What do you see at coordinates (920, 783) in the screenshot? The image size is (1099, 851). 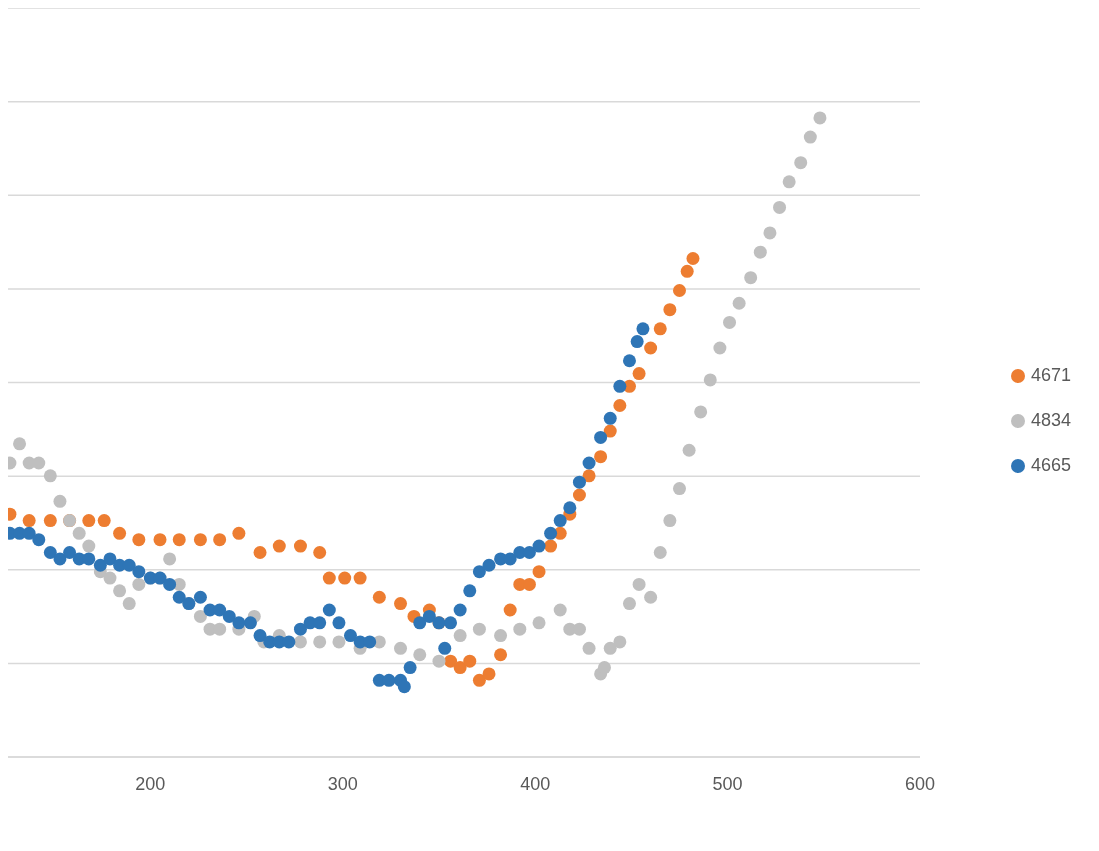 I see `x-tick-label: 600` at bounding box center [920, 783].